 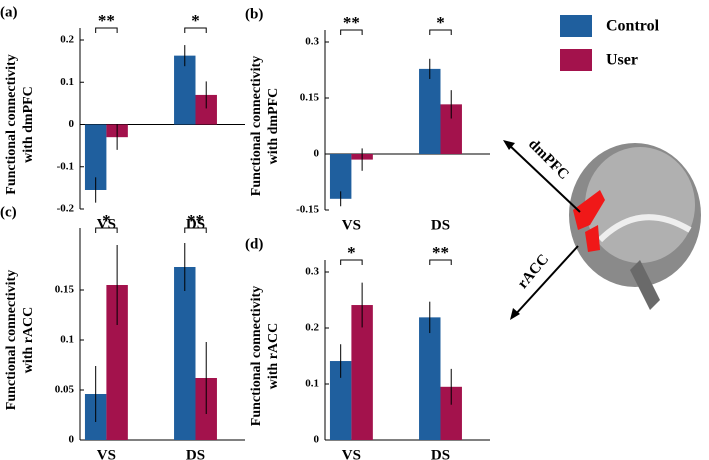 I want to click on brain: dmPFC rACC, so click(x=602, y=228).